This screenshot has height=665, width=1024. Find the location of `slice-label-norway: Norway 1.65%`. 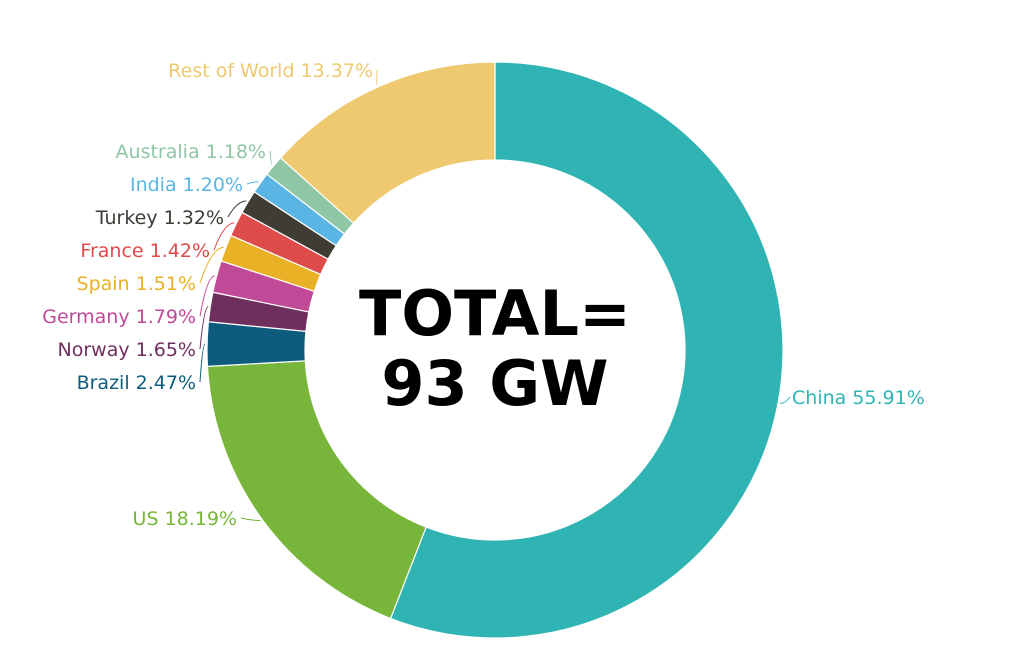

slice-label-norway: Norway 1.65% is located at coordinates (127, 350).